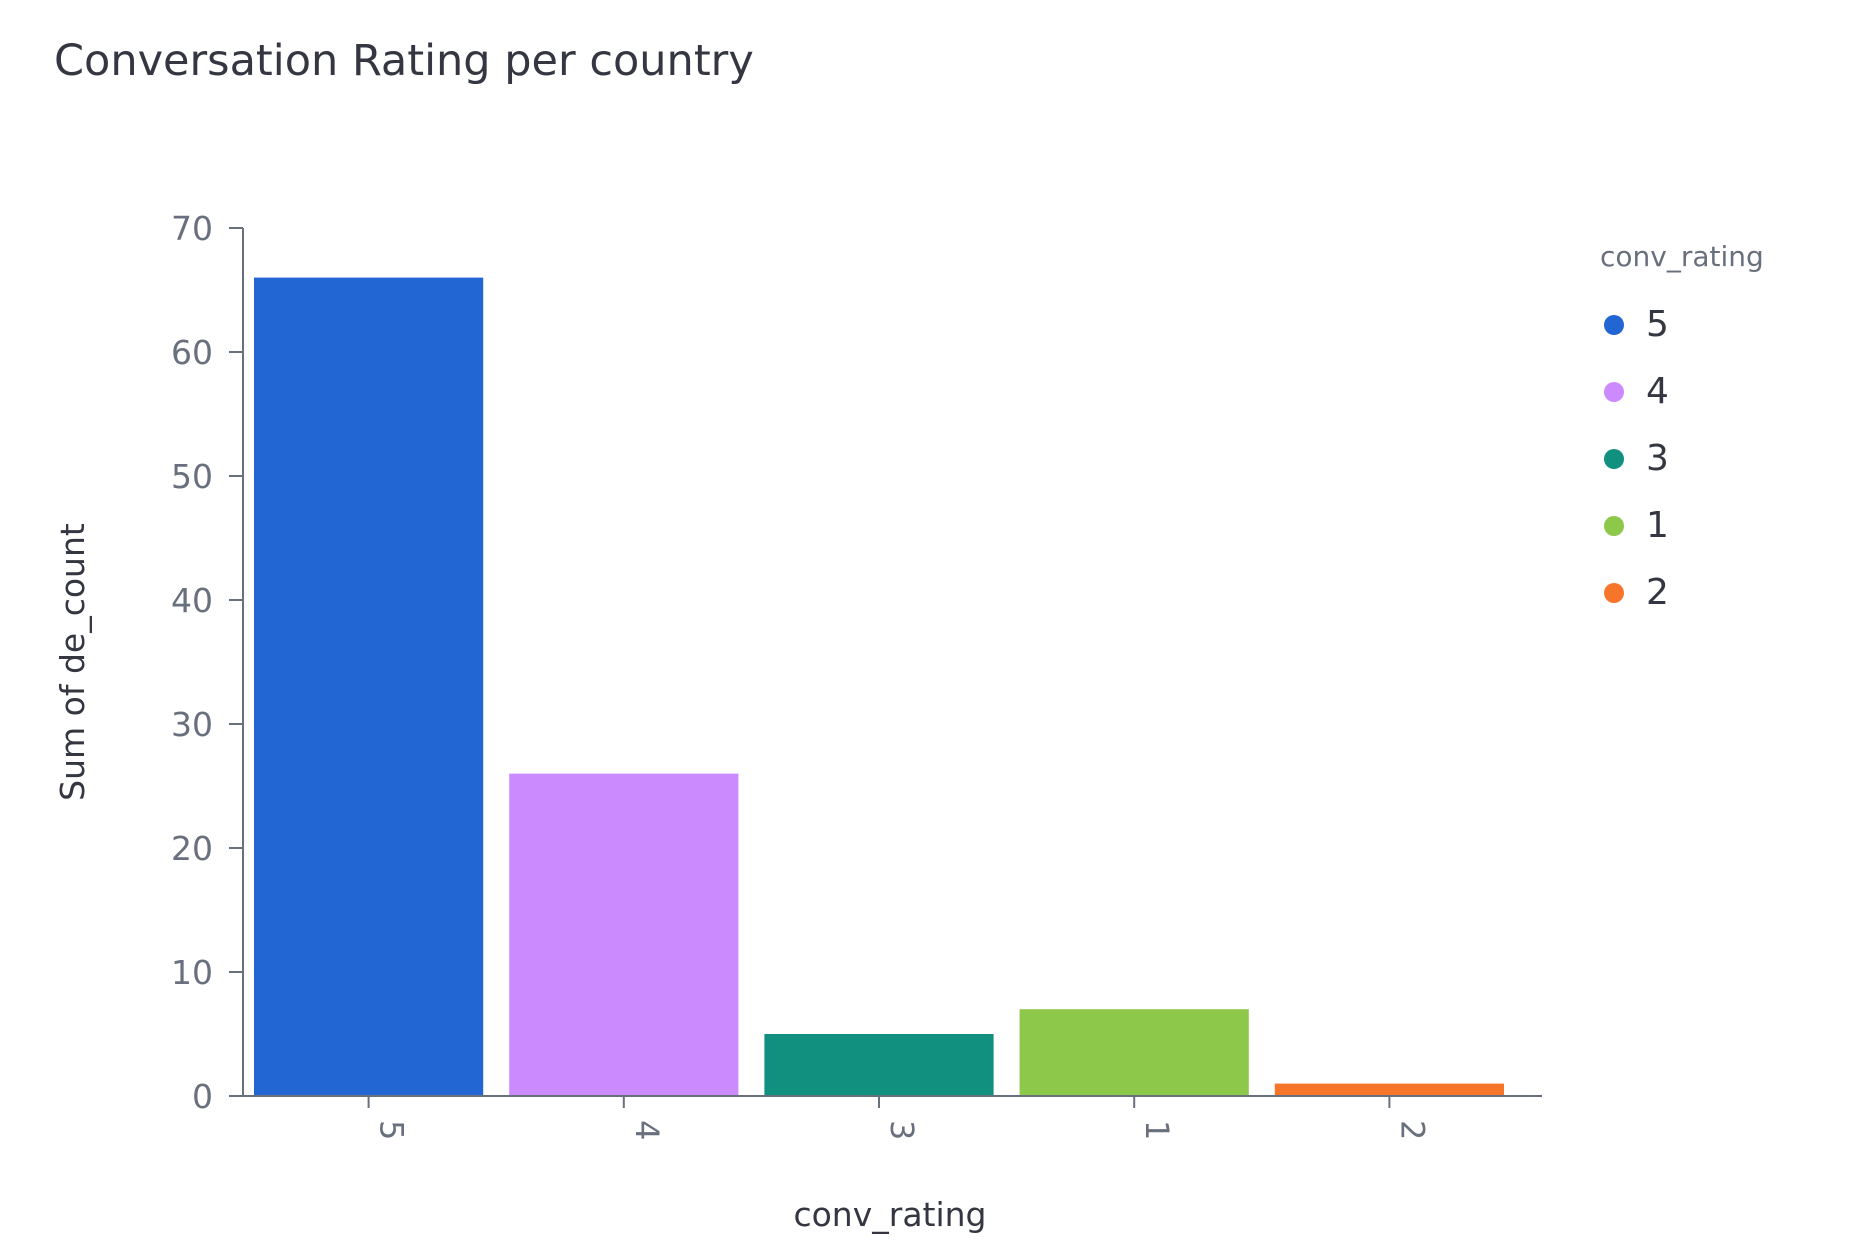 Image resolution: width=1876 pixels, height=1256 pixels. What do you see at coordinates (1657, 525) in the screenshot?
I see `legend-label: 1` at bounding box center [1657, 525].